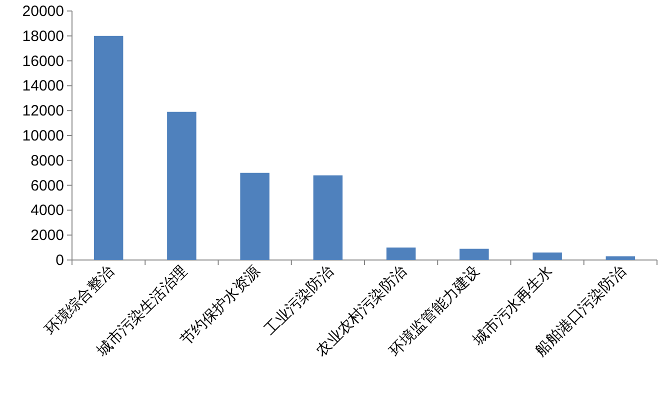 The width and height of the screenshot is (665, 400). What do you see at coordinates (43, 136) in the screenshot?
I see `y-tick-label: 10000` at bounding box center [43, 136].